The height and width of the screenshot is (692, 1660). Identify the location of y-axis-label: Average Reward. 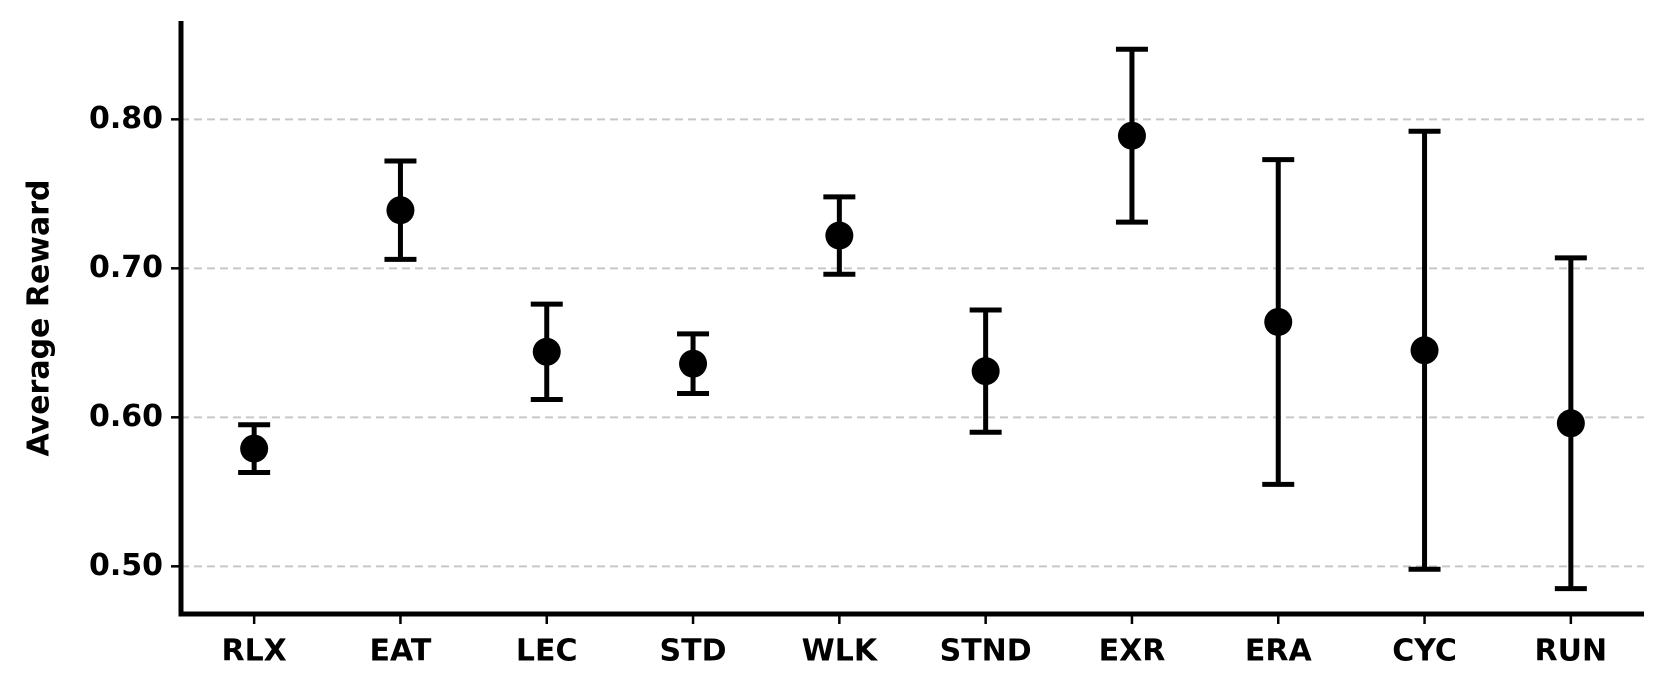
(39, 317).